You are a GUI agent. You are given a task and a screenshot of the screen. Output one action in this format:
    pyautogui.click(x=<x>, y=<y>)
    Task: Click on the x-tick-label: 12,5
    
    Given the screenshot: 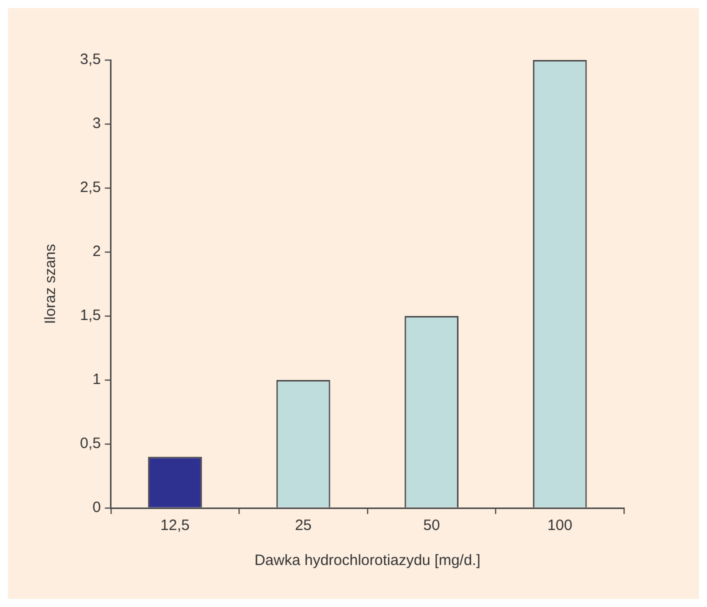 What is the action you would take?
    pyautogui.click(x=175, y=525)
    